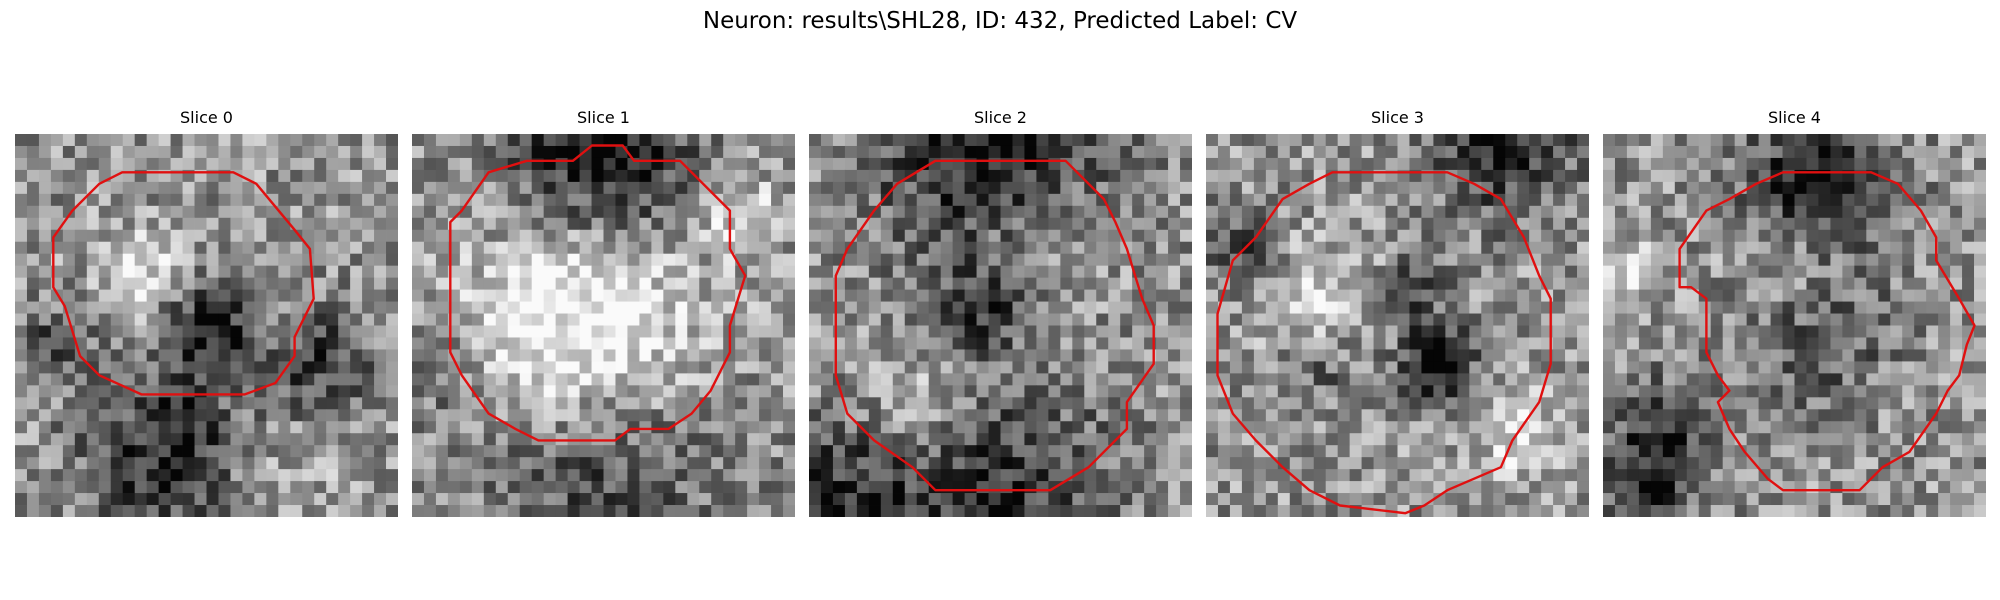  What do you see at coordinates (1397, 117) in the screenshot?
I see `slice-title-3: Slice 3` at bounding box center [1397, 117].